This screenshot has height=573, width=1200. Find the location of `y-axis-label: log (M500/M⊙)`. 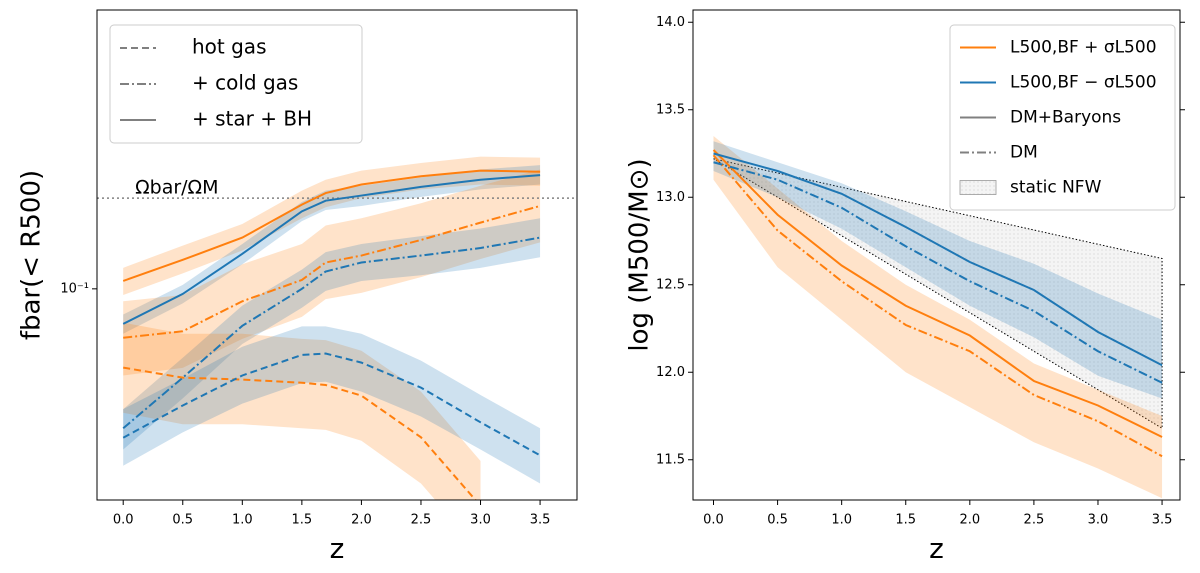

y-axis-label: log (M500/M⊙) is located at coordinates (640, 254).